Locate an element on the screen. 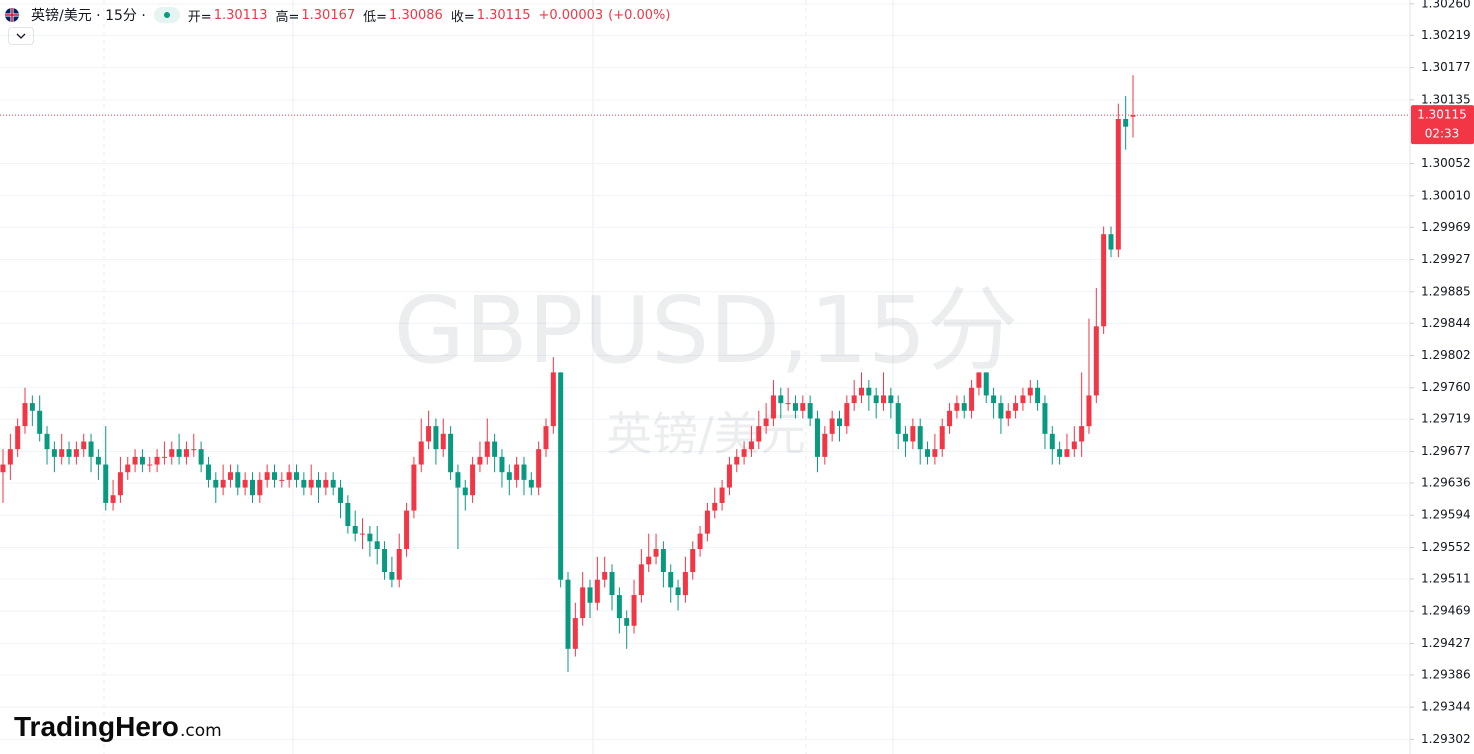  logo: TradingHero is located at coordinates (96, 726).